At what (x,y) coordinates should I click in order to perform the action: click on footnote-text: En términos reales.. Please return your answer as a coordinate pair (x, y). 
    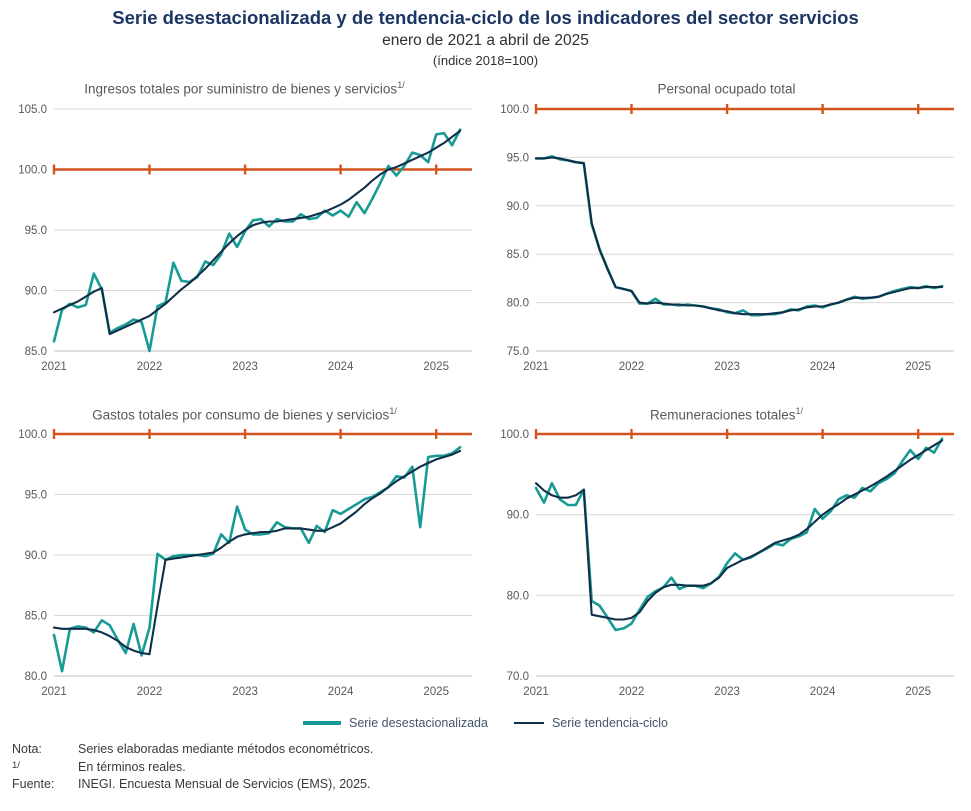
    Looking at the image, I should click on (132, 766).